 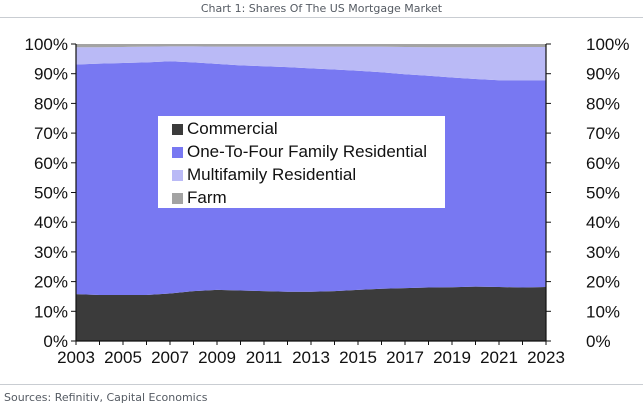 I want to click on x-tick-label: 2023, so click(x=546, y=357).